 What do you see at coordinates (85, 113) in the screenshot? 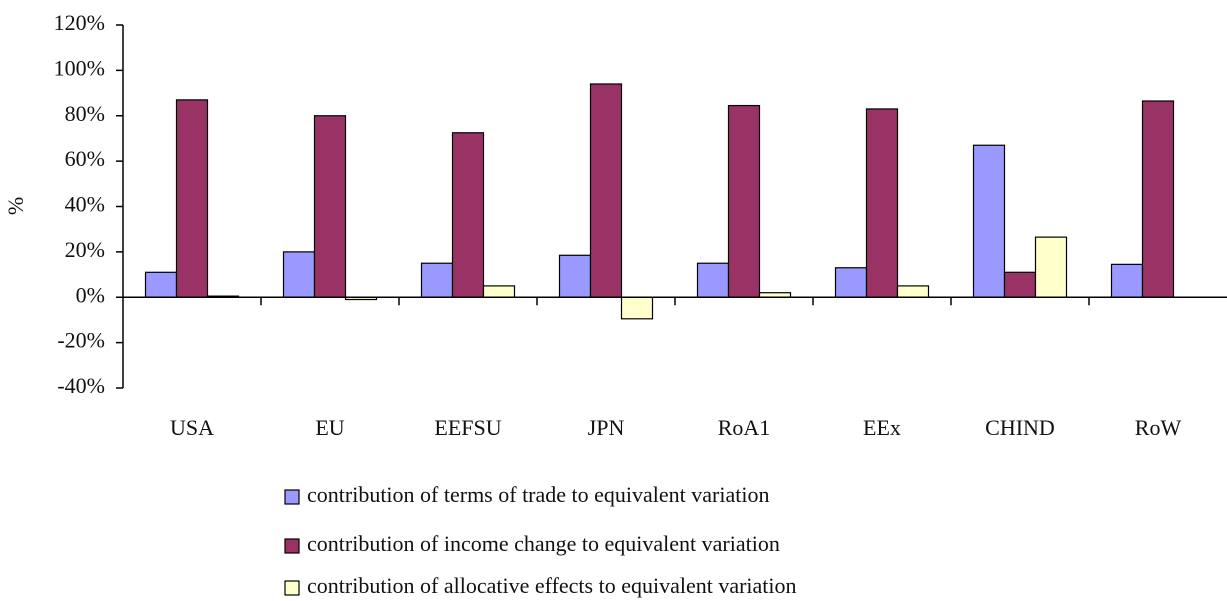
I see `y-tick-label: 80%` at bounding box center [85, 113].